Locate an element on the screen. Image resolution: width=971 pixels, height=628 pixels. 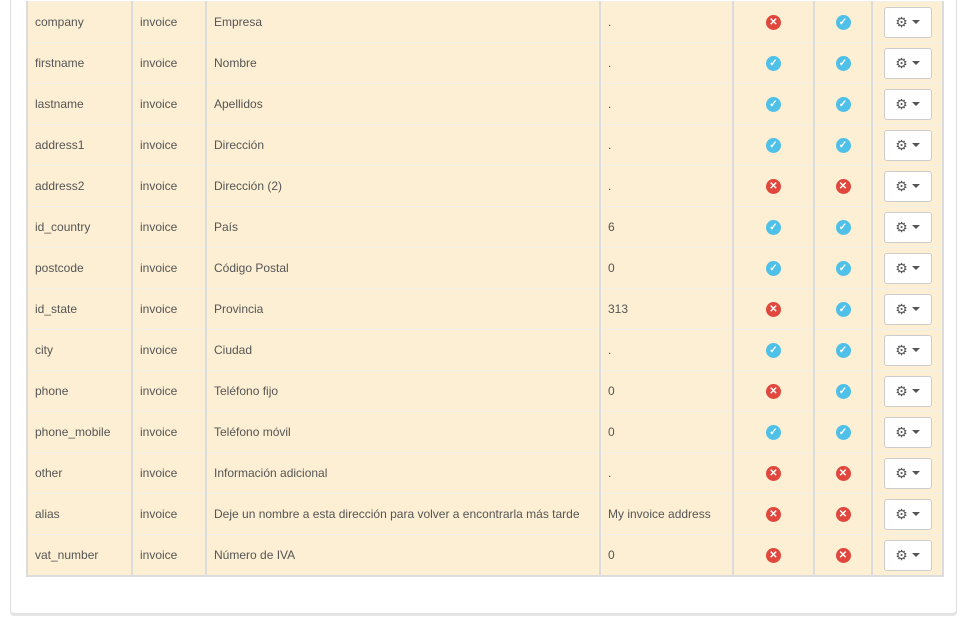
cell-label: Número de IVA is located at coordinates (402, 555).